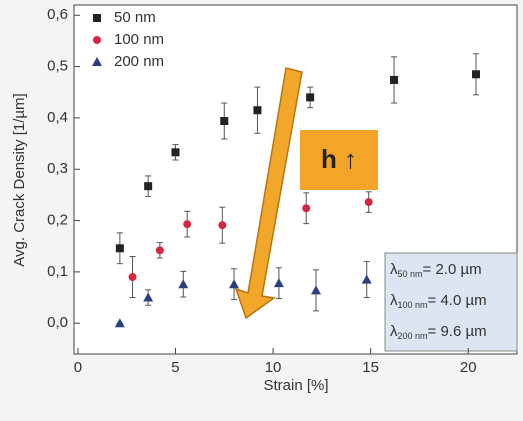 Image resolution: width=523 pixels, height=421 pixels. Describe the element at coordinates (452, 269) in the screenshot. I see `lambda-value: = 2.0 µm` at that location.